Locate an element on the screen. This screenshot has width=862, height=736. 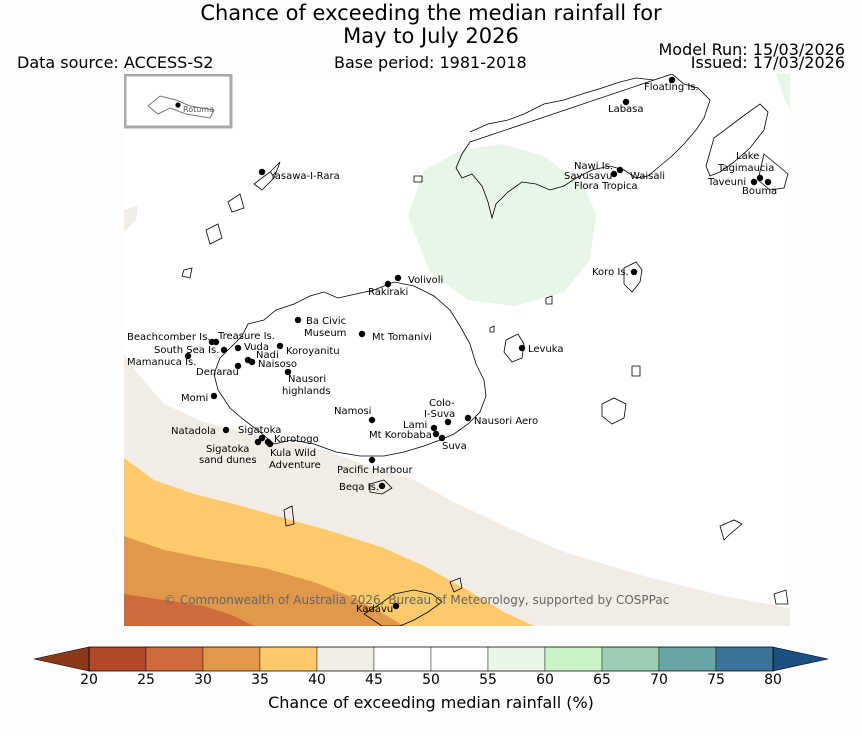
label-natadola: Natadola is located at coordinates (193, 431).